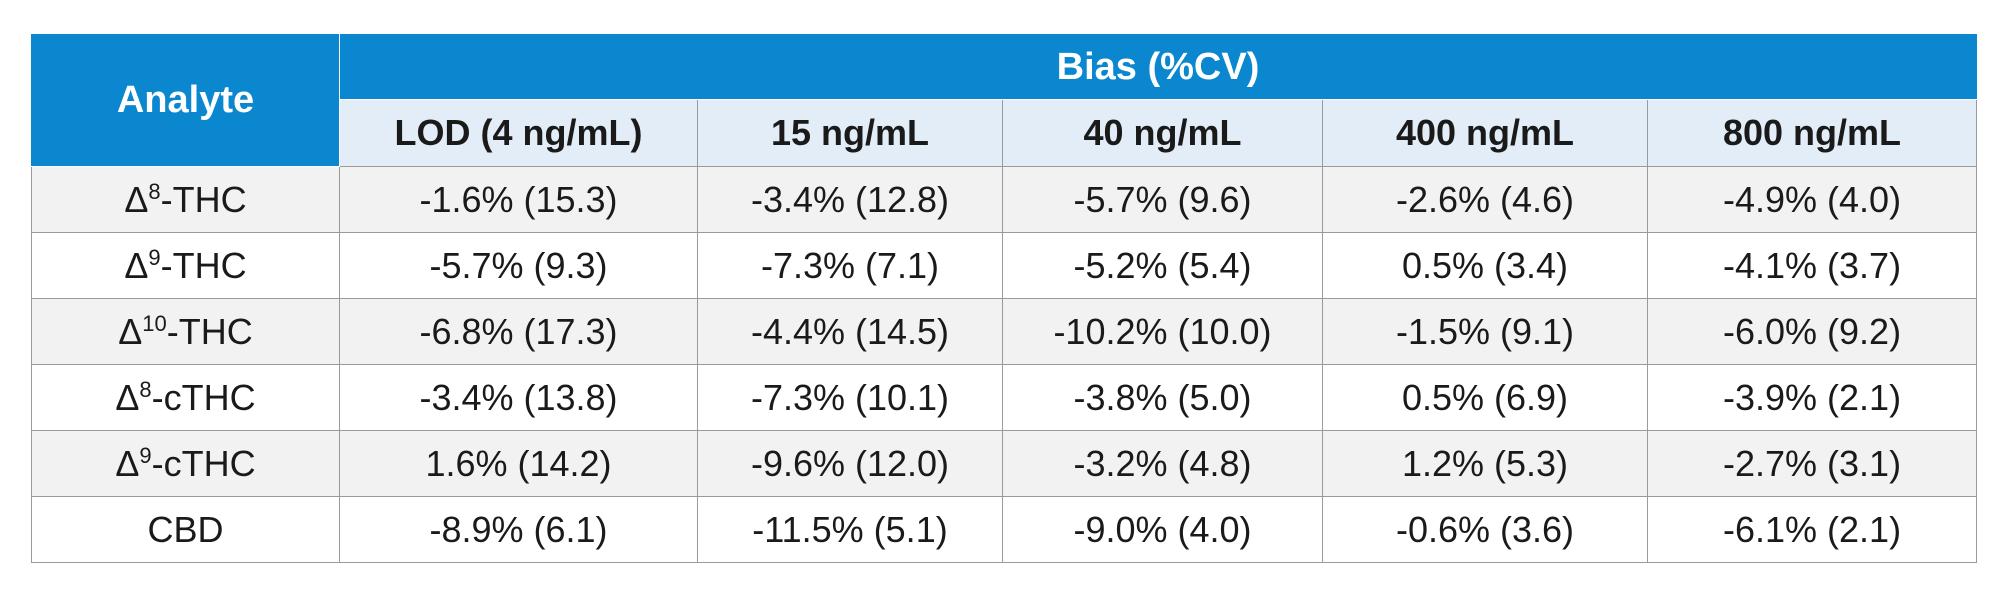 The height and width of the screenshot is (606, 2000). Describe the element at coordinates (1162, 463) in the screenshot. I see `value-cell: -3.2% (4.8)` at that location.